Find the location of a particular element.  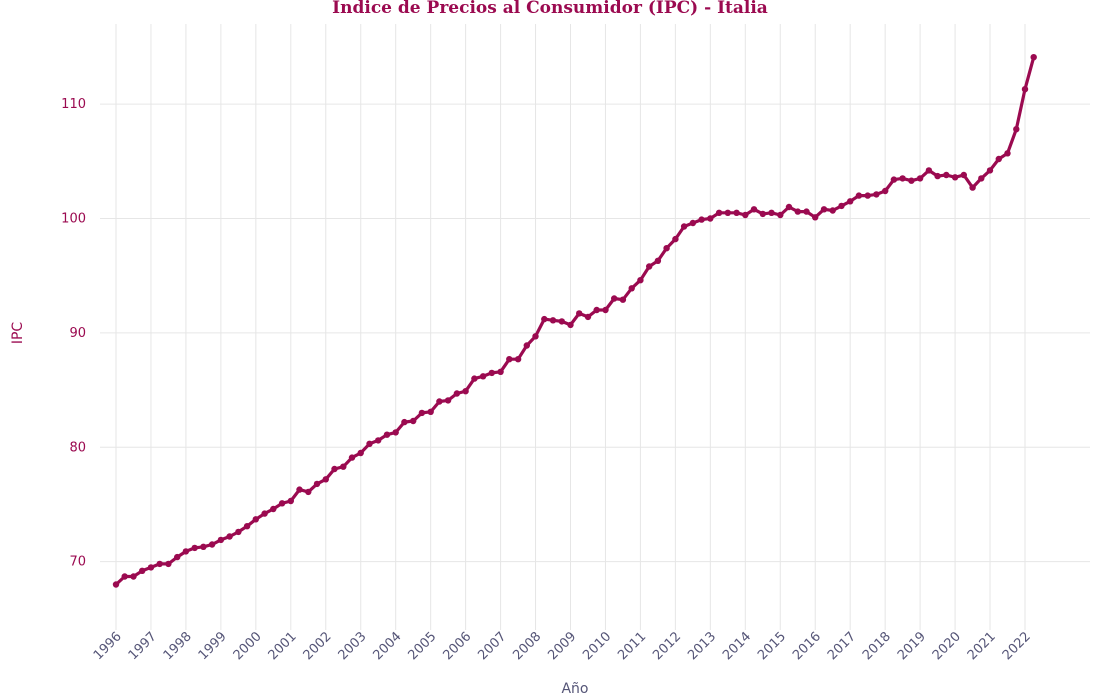

x-tick-label: 2000 is located at coordinates (248, 646).